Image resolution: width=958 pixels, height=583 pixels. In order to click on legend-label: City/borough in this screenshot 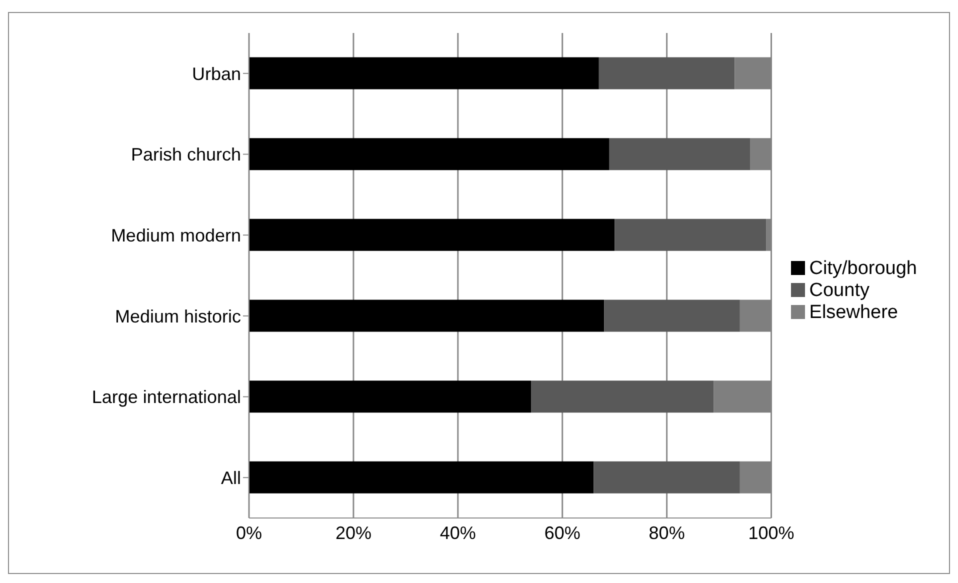, I will do `click(863, 268)`.